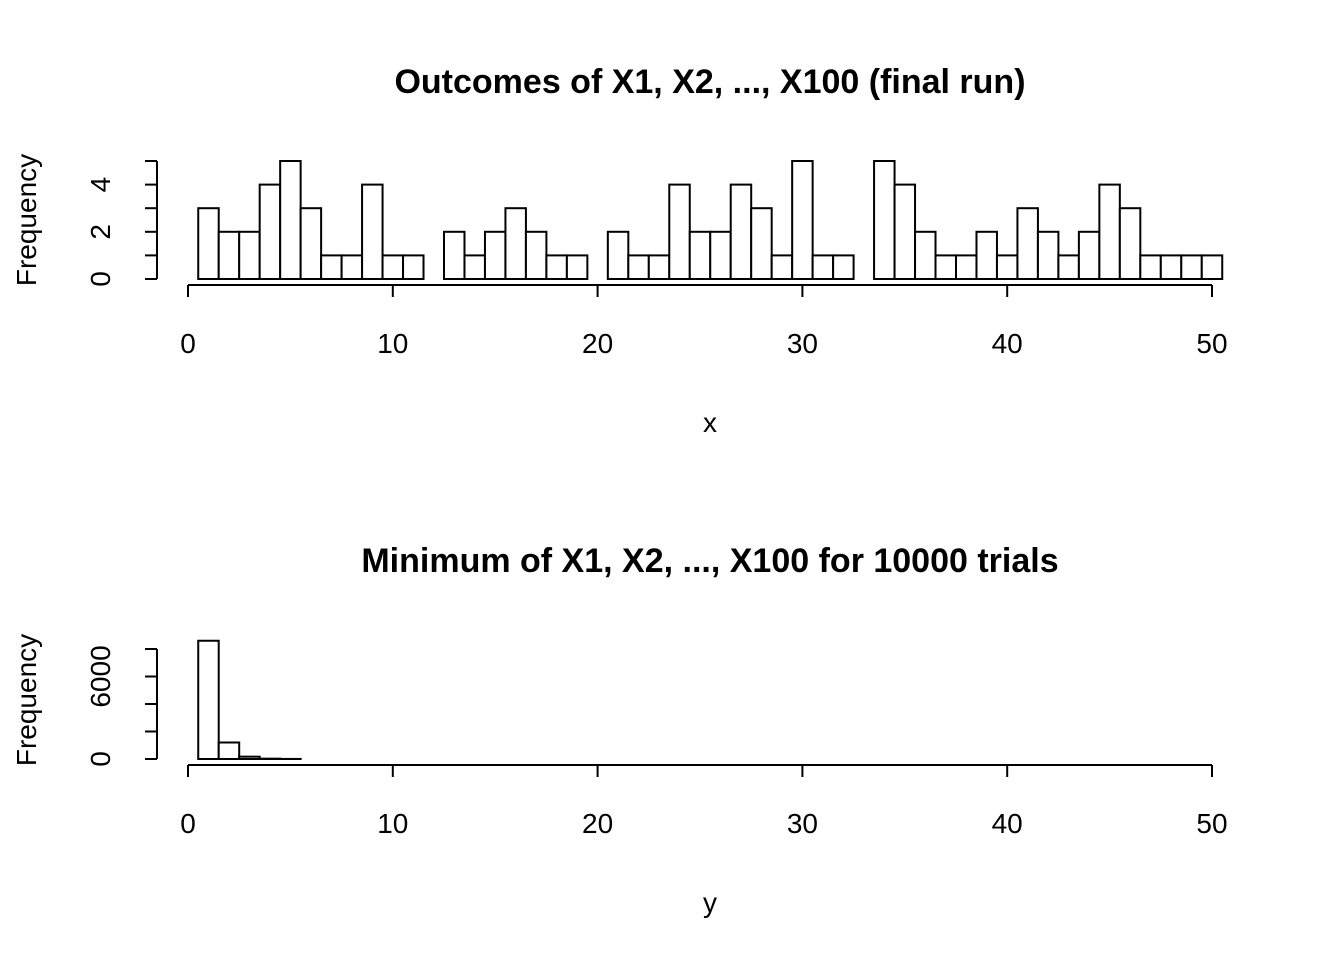  What do you see at coordinates (710, 902) in the screenshot?
I see `x-axis-label: y` at bounding box center [710, 902].